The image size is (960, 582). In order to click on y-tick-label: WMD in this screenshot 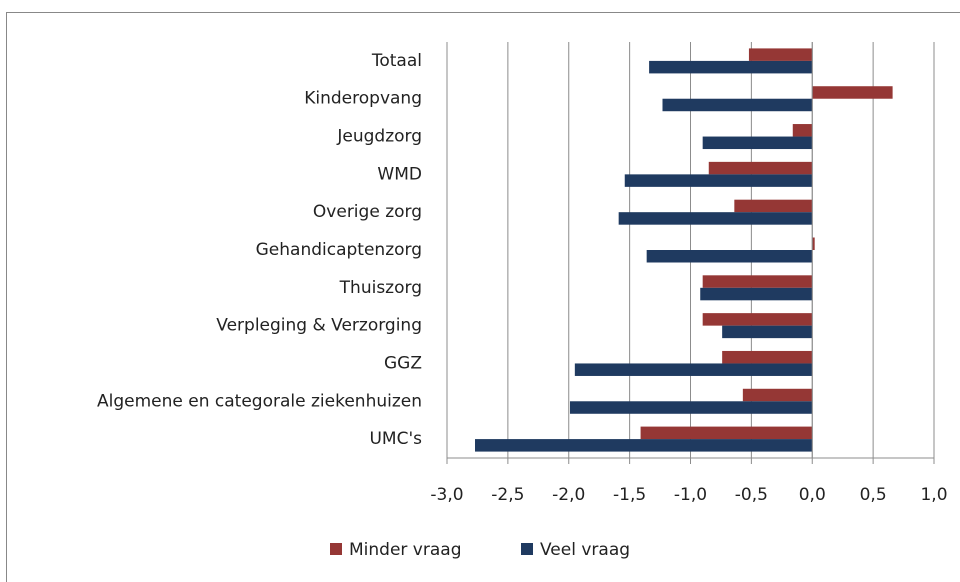, I will do `click(399, 174)`.